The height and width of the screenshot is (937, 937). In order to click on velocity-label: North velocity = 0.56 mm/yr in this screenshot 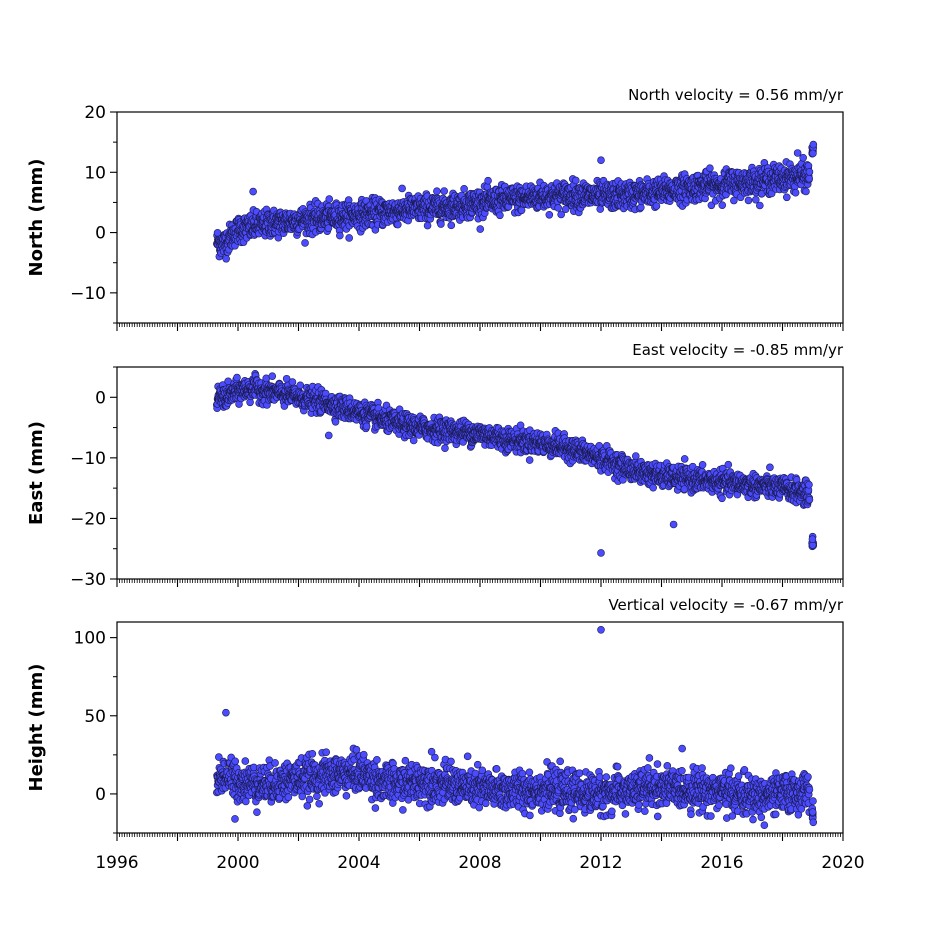, I will do `click(736, 95)`.